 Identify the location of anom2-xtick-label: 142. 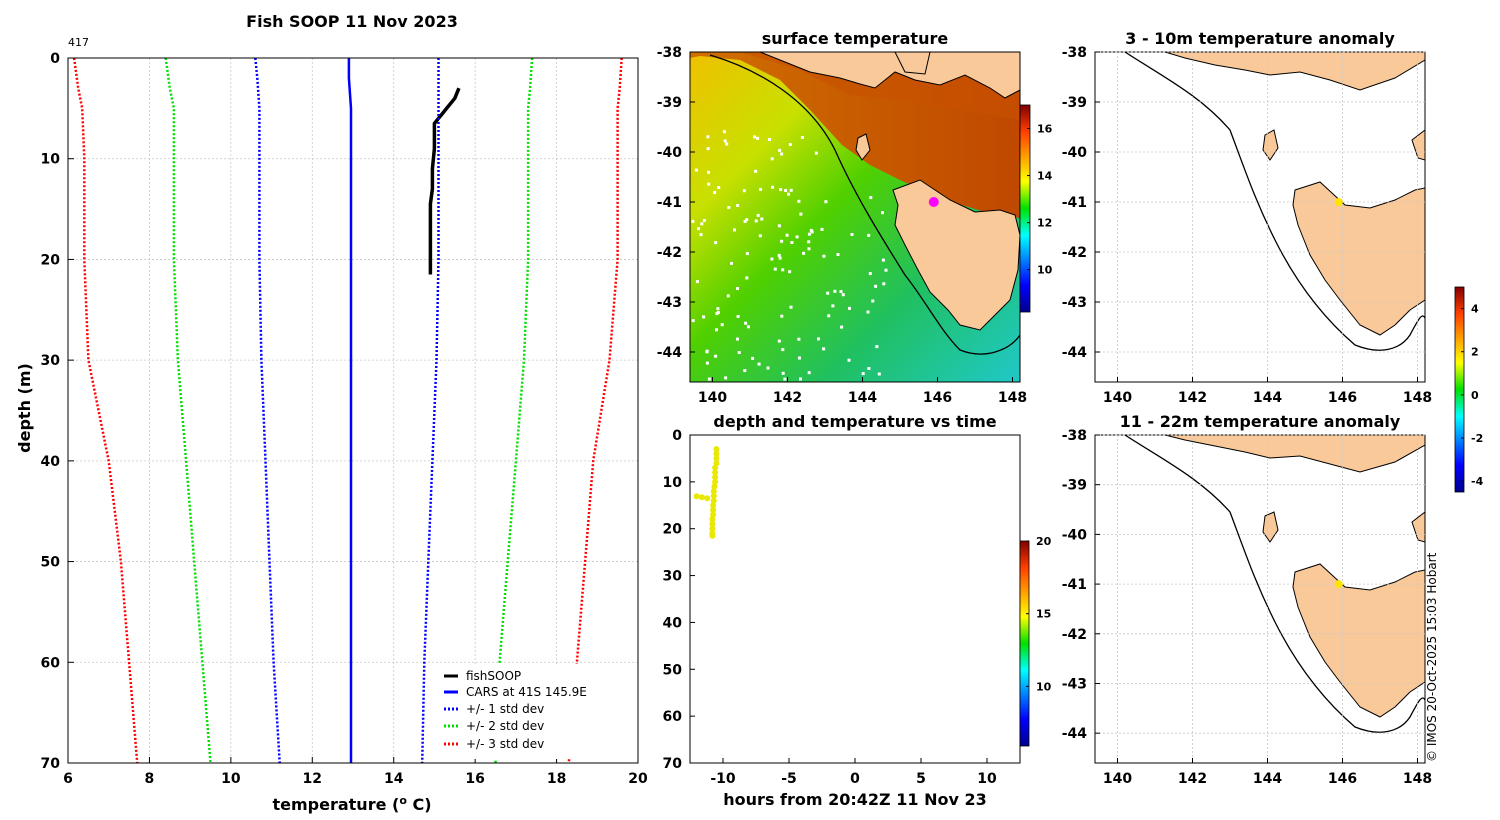
(1192, 779).